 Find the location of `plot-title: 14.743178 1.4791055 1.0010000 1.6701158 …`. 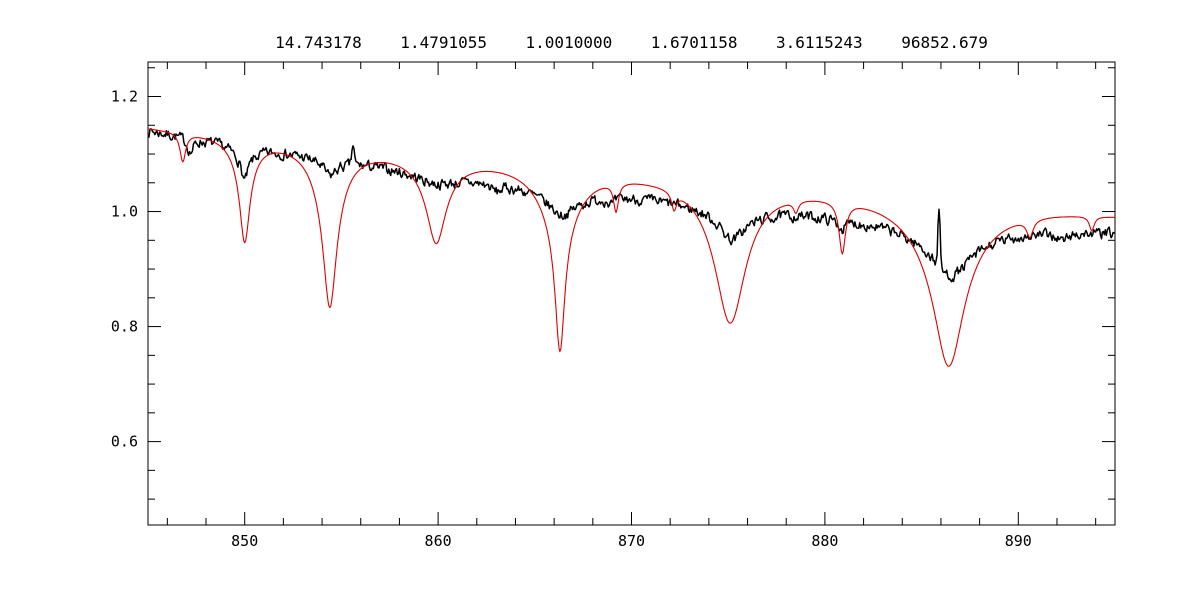

plot-title: 14.743178 1.4791055 1.0010000 1.6701158 … is located at coordinates (631, 42).